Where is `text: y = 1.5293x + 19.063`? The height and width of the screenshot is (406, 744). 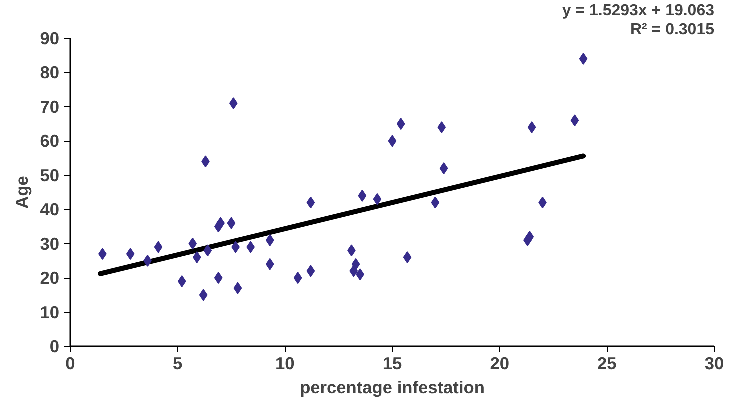 text: y = 1.5293x + 19.063 is located at coordinates (638, 11).